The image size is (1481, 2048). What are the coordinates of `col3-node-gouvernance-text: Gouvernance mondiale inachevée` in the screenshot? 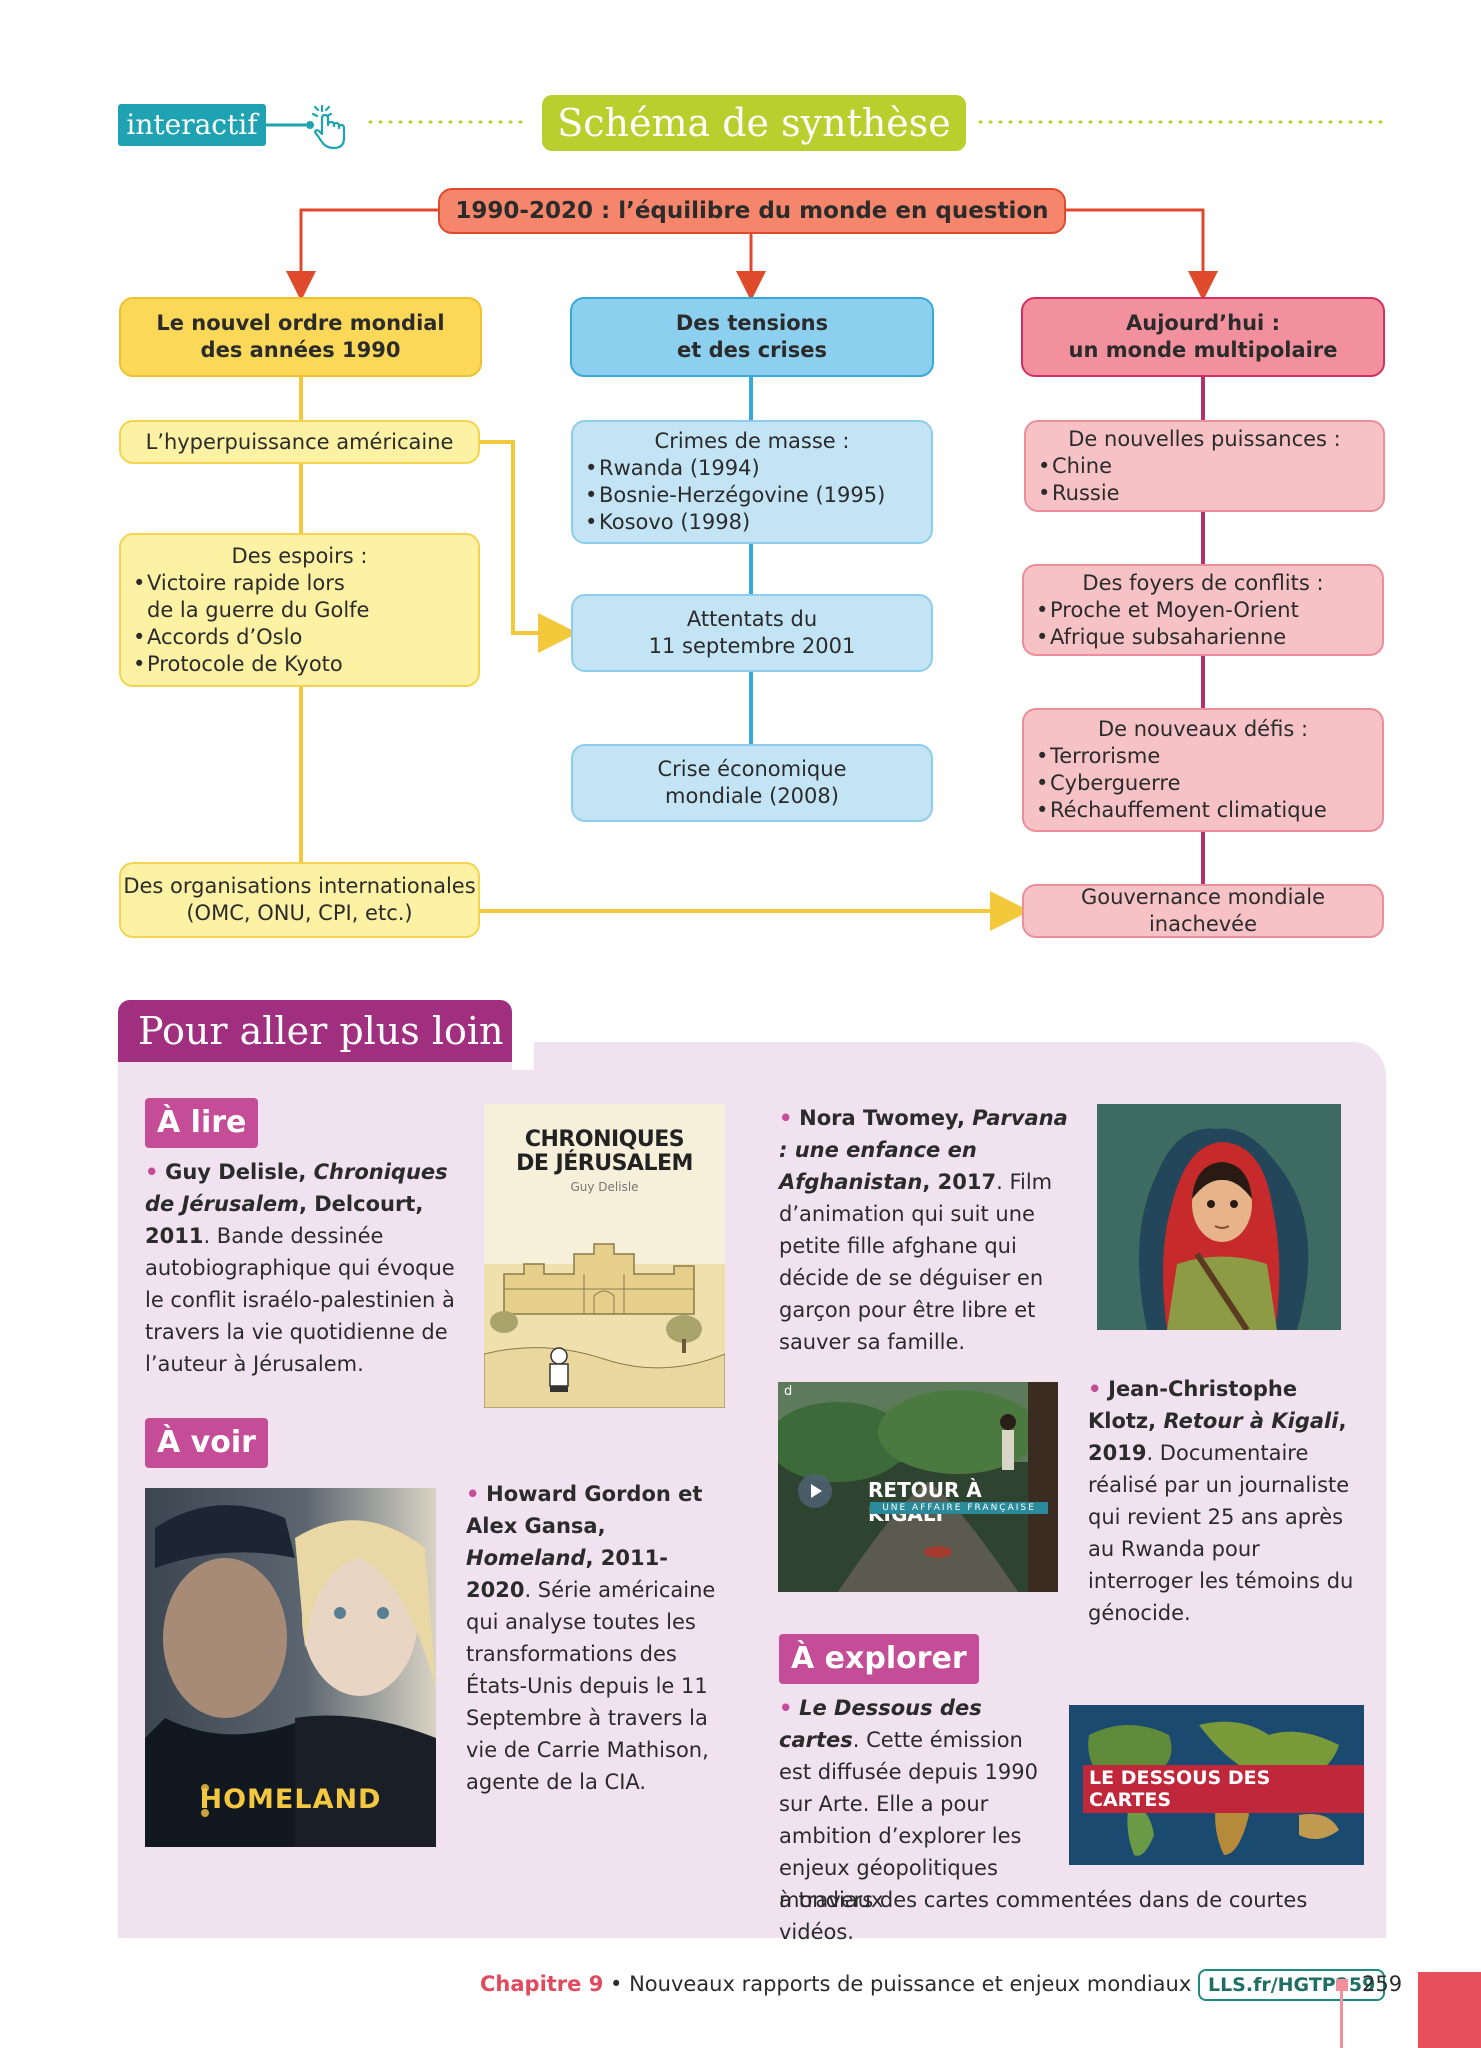 It's located at (1203, 910).